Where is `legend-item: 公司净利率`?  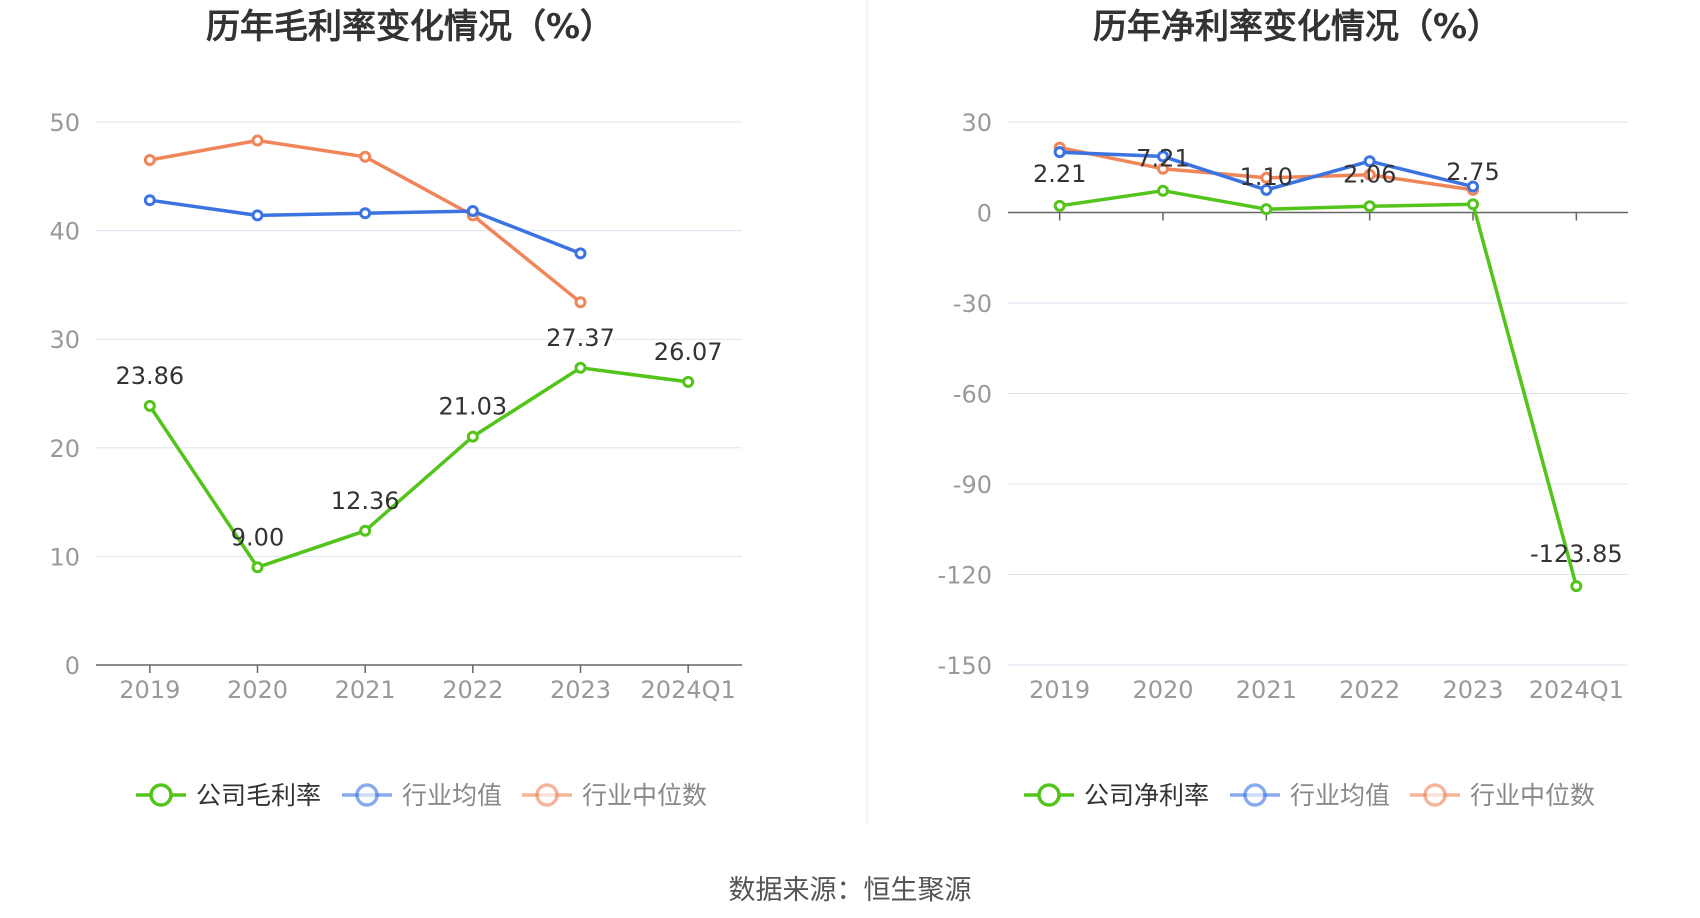
legend-item: 公司净利率 is located at coordinates (1116, 795).